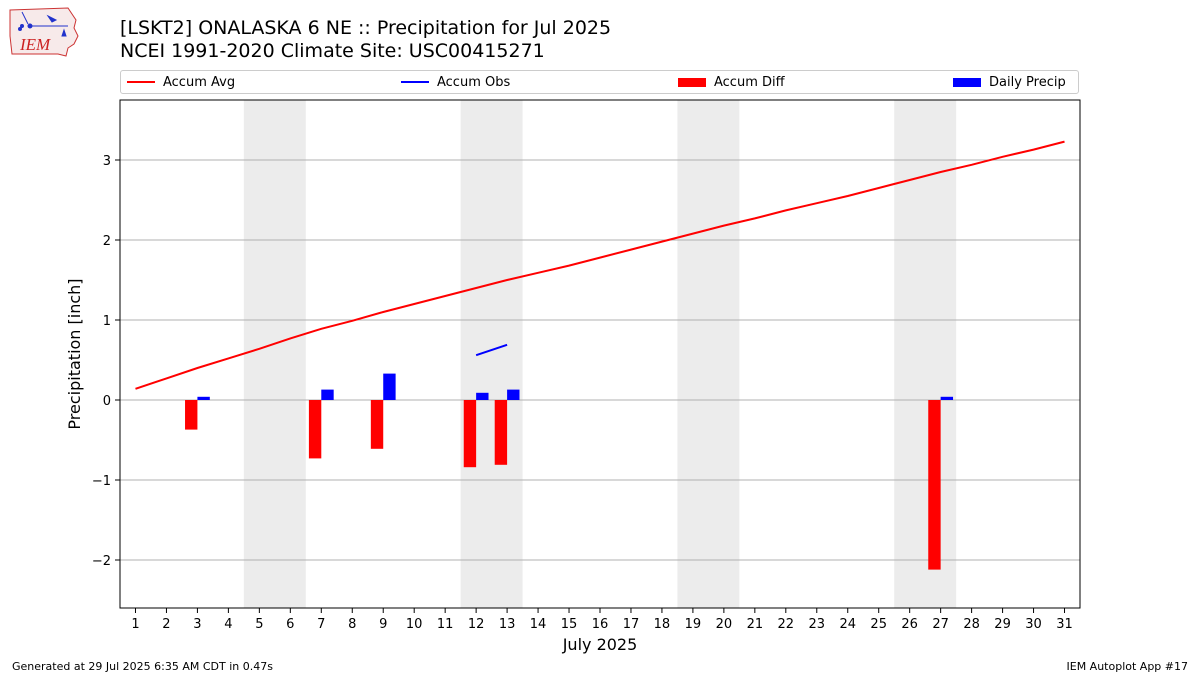  I want to click on x-tick-label: 11, so click(445, 624).